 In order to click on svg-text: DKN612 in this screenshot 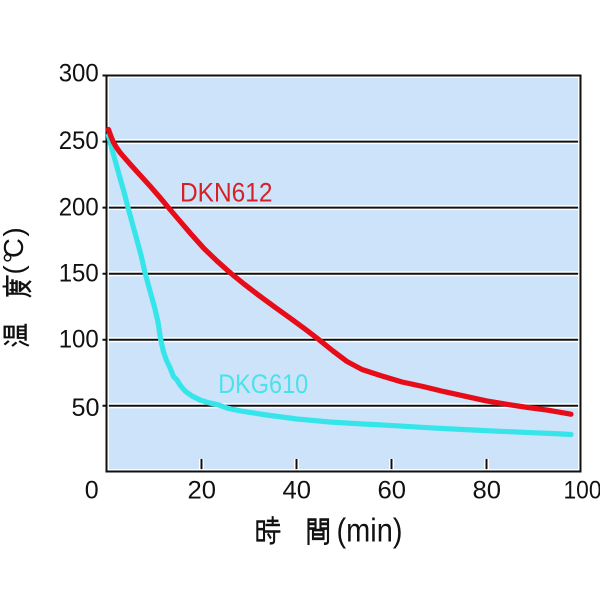, I will do `click(226, 193)`.